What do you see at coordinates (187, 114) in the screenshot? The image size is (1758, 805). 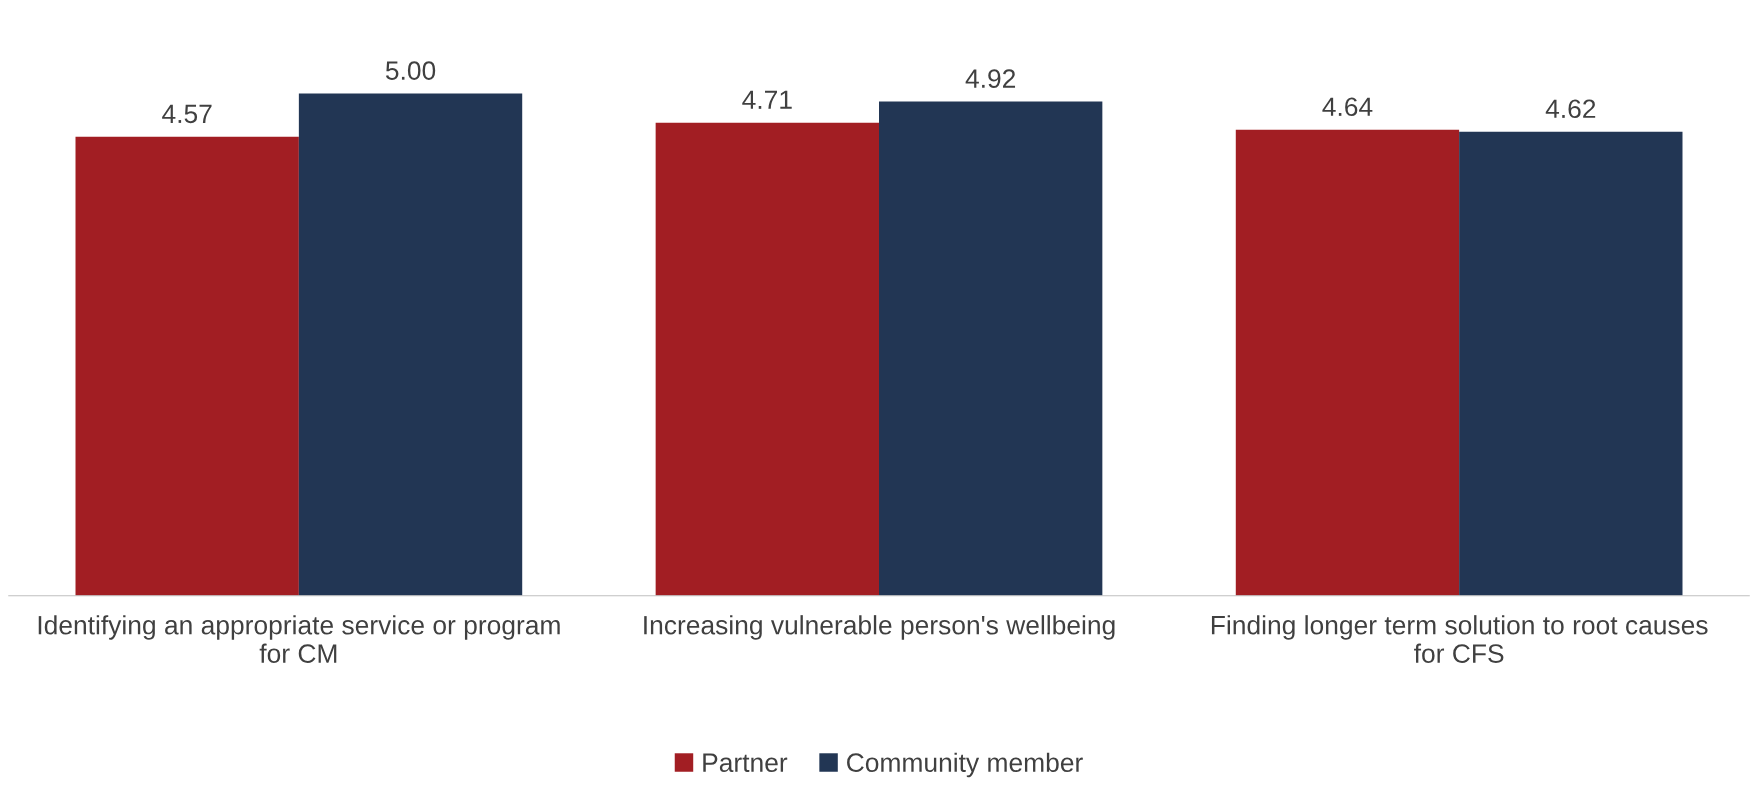 I see `data-label: 4.57` at bounding box center [187, 114].